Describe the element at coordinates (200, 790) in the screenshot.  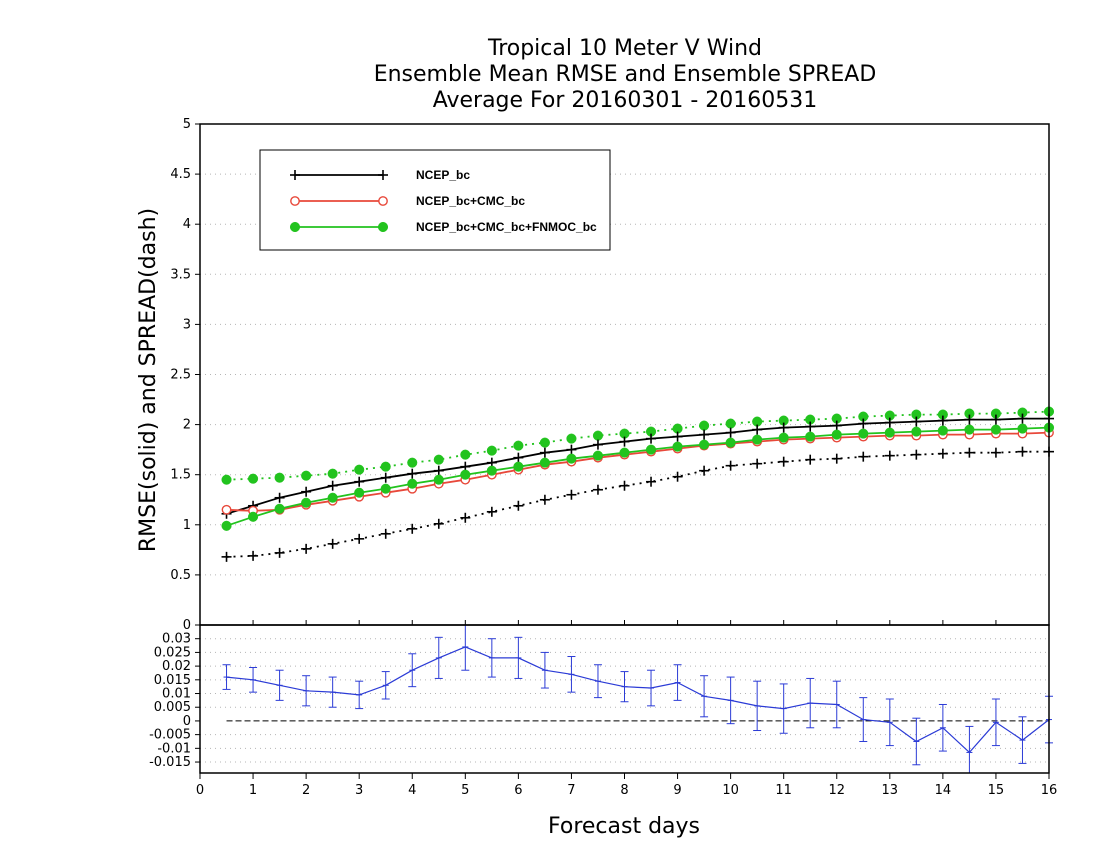
I see `x-tick-label: 0` at that location.